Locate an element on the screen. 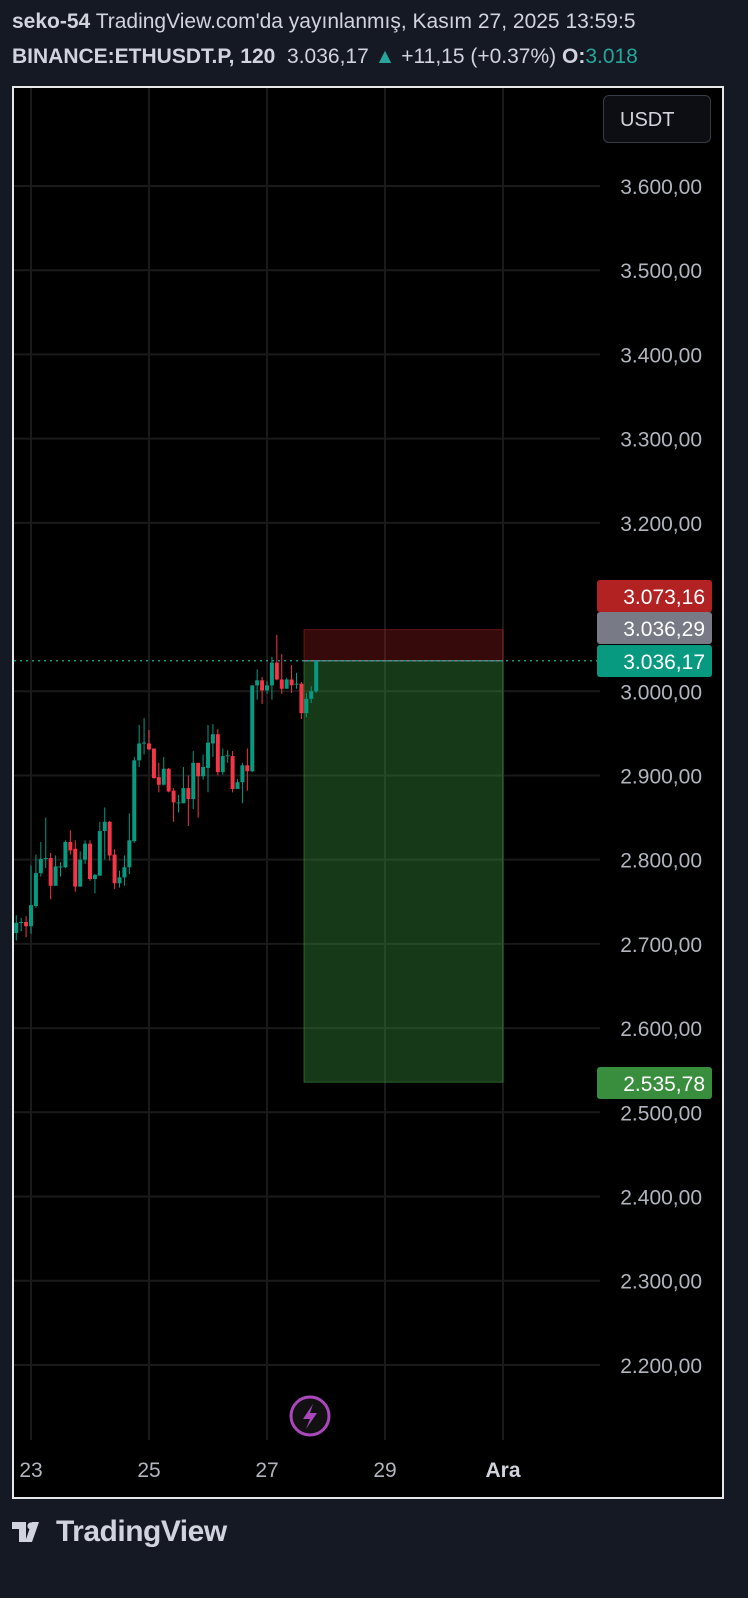 The height and width of the screenshot is (1598, 748). change: +11,15 (+0.37%) is located at coordinates (479, 56).